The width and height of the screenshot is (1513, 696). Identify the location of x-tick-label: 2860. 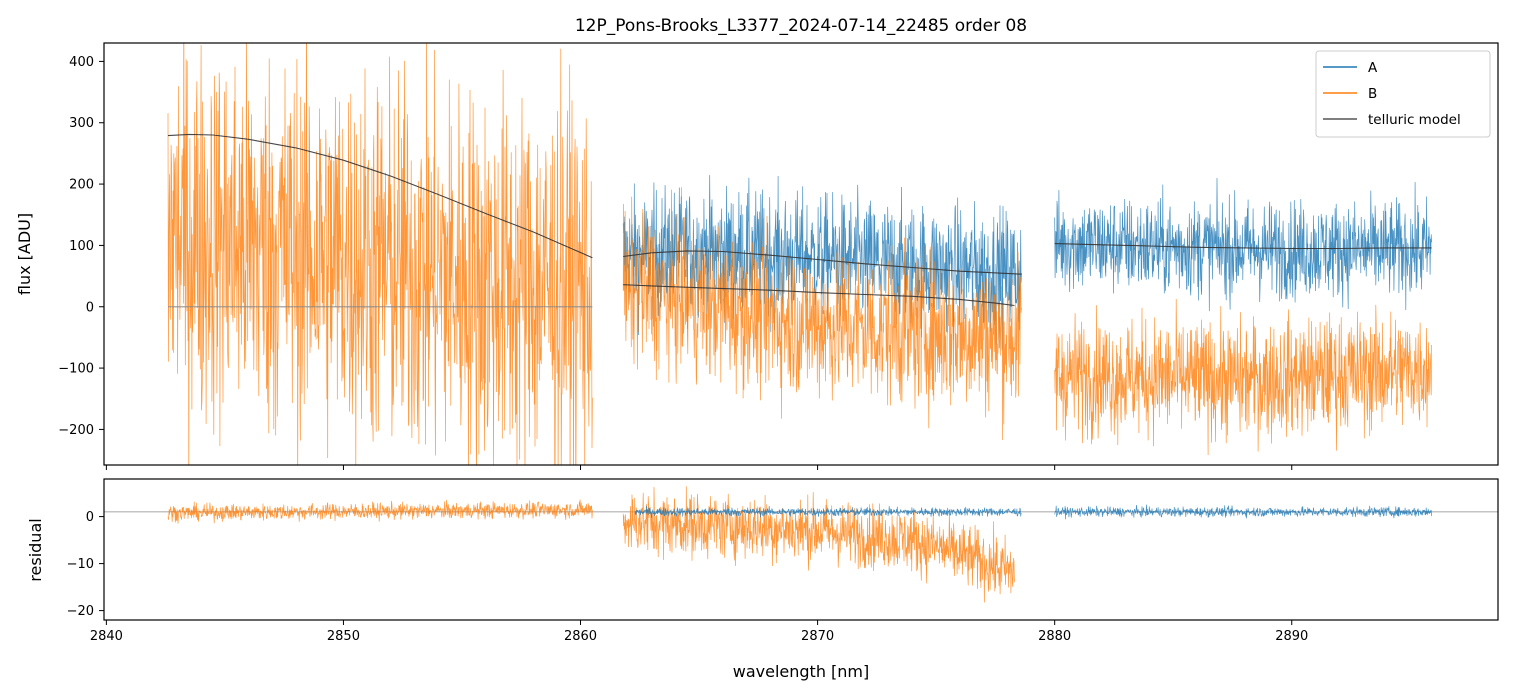
(580, 636).